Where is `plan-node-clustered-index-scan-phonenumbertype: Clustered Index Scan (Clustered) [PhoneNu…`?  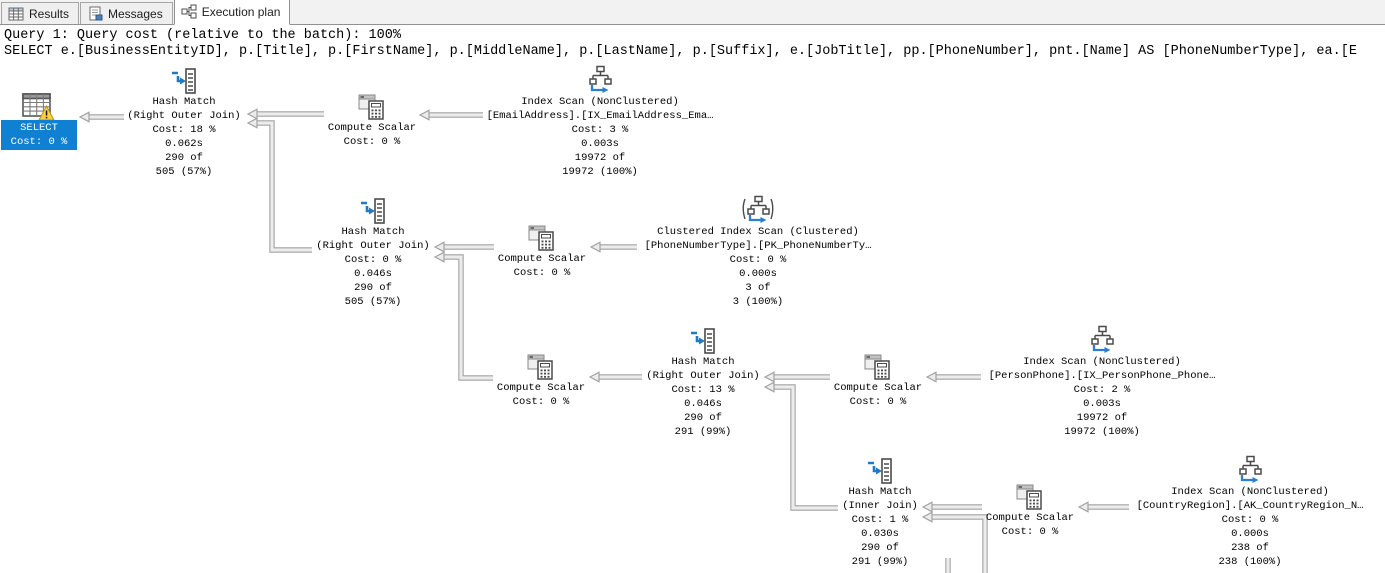 plan-node-clustered-index-scan-phonenumbertype: Clustered Index Scan (Clustered) [PhoneNu… is located at coordinates (758, 252).